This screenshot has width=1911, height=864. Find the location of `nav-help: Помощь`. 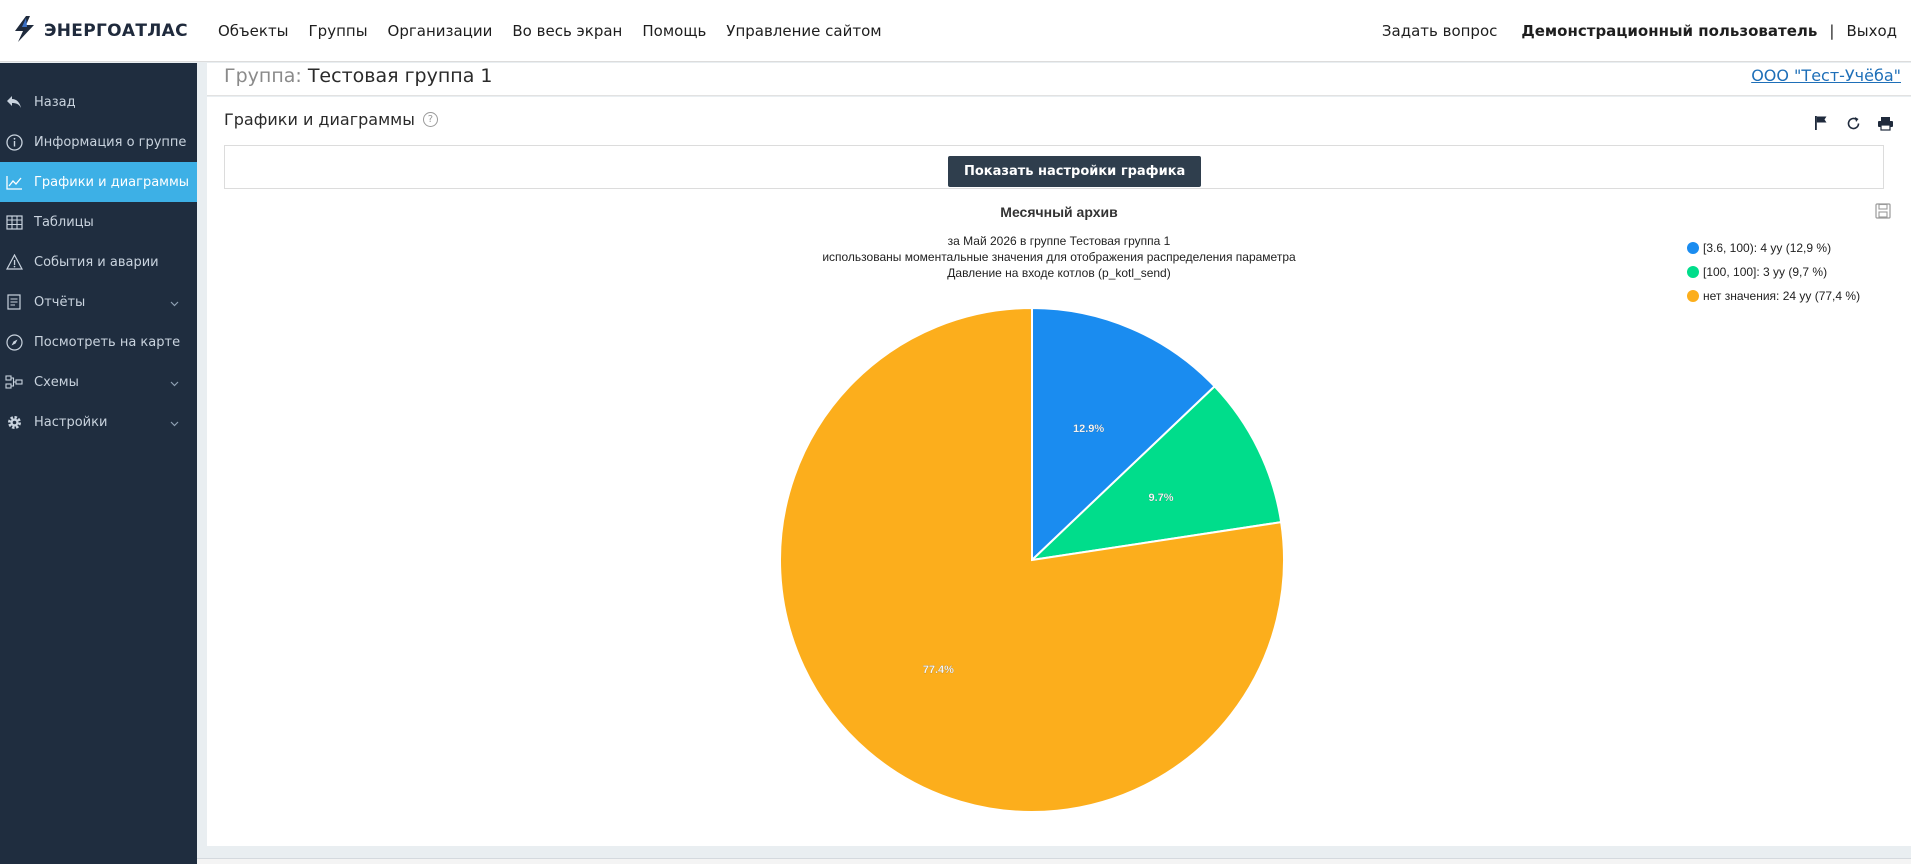

nav-help: Помощь is located at coordinates (674, 30).